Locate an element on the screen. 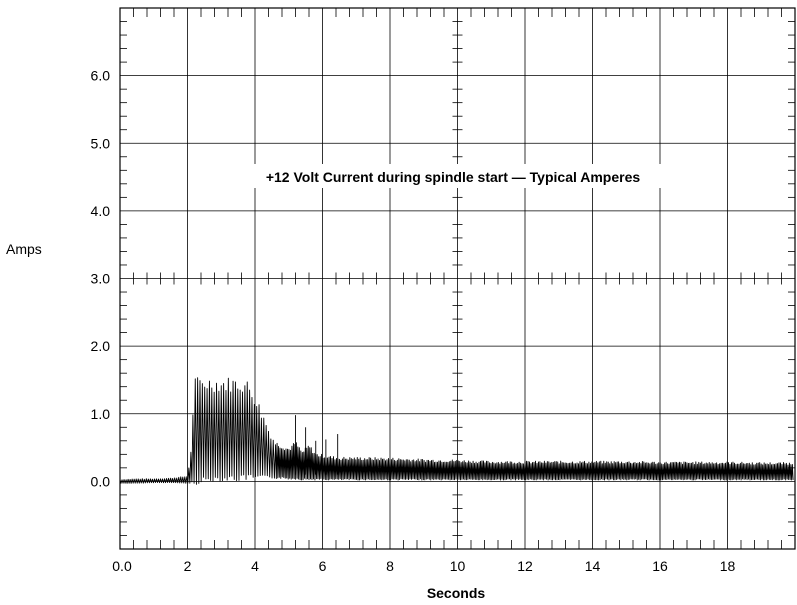 The image size is (797, 605). y-tick-labels: 0.0 1.0 2.0 3.0 4.0 5.0 6.0 is located at coordinates (101, 279).